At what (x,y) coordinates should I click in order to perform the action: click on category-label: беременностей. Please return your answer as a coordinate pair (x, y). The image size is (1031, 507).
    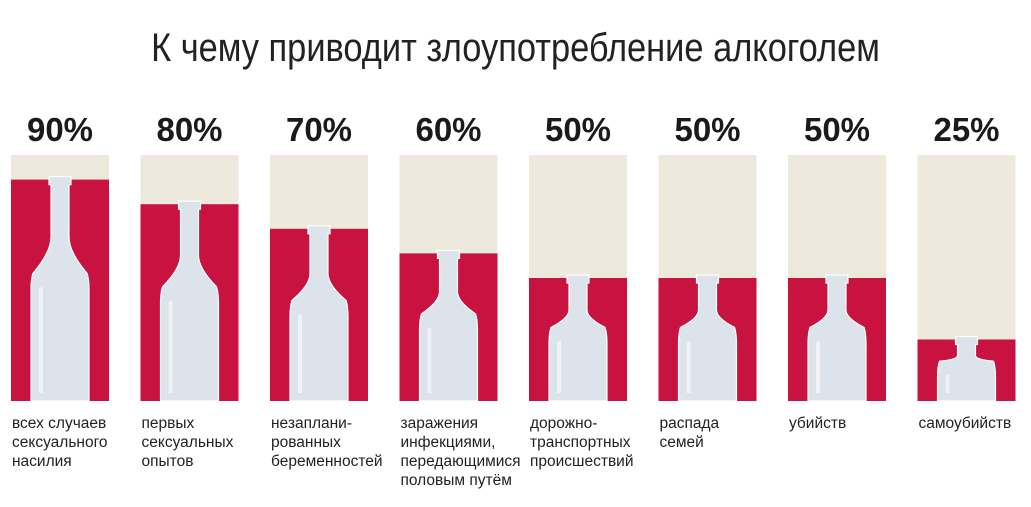
    Looking at the image, I should click on (327, 461).